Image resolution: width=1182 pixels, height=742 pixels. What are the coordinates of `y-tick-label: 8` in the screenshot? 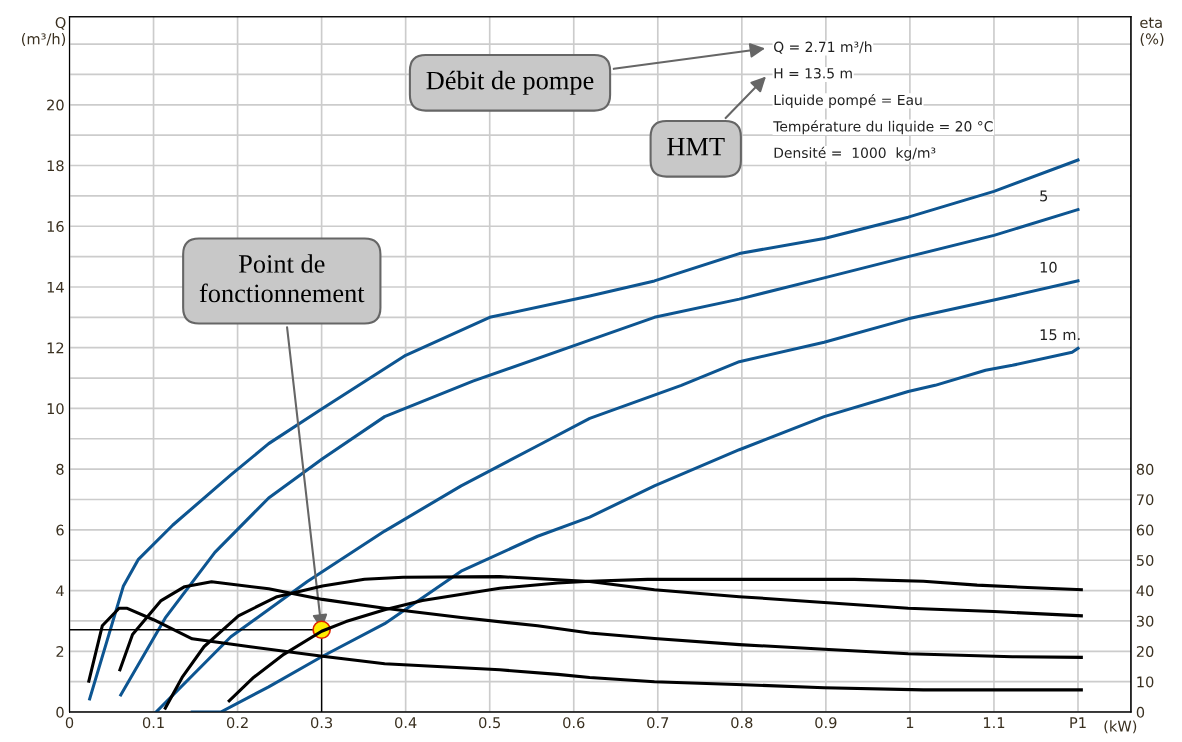 It's located at (60, 469).